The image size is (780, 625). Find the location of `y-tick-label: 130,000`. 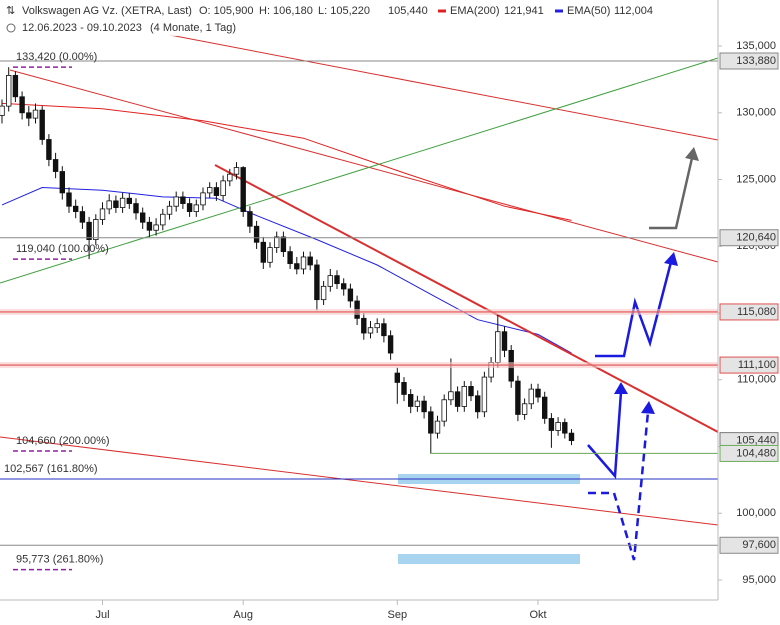

y-tick-label: 130,000 is located at coordinates (756, 113).